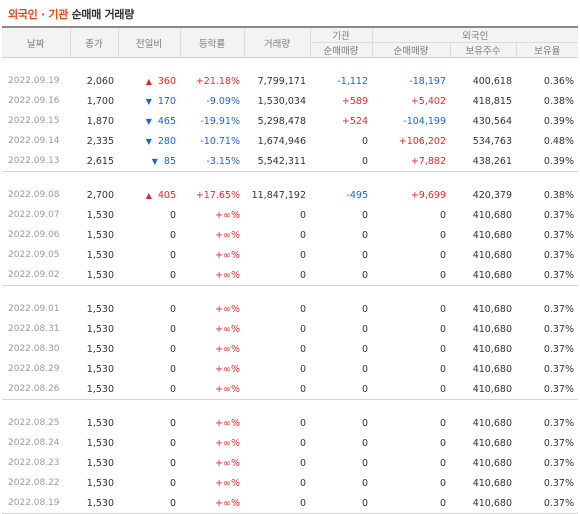 This screenshot has width=580, height=514. I want to click on col-header-change: 전일비, so click(148, 42).